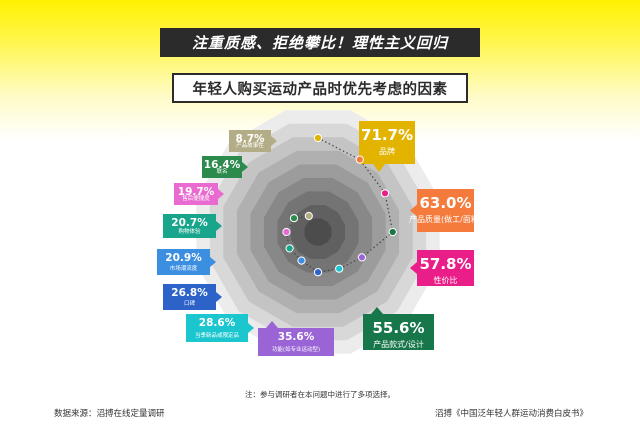 The image size is (640, 427). I want to click on value-label: 55.6%, so click(398, 328).